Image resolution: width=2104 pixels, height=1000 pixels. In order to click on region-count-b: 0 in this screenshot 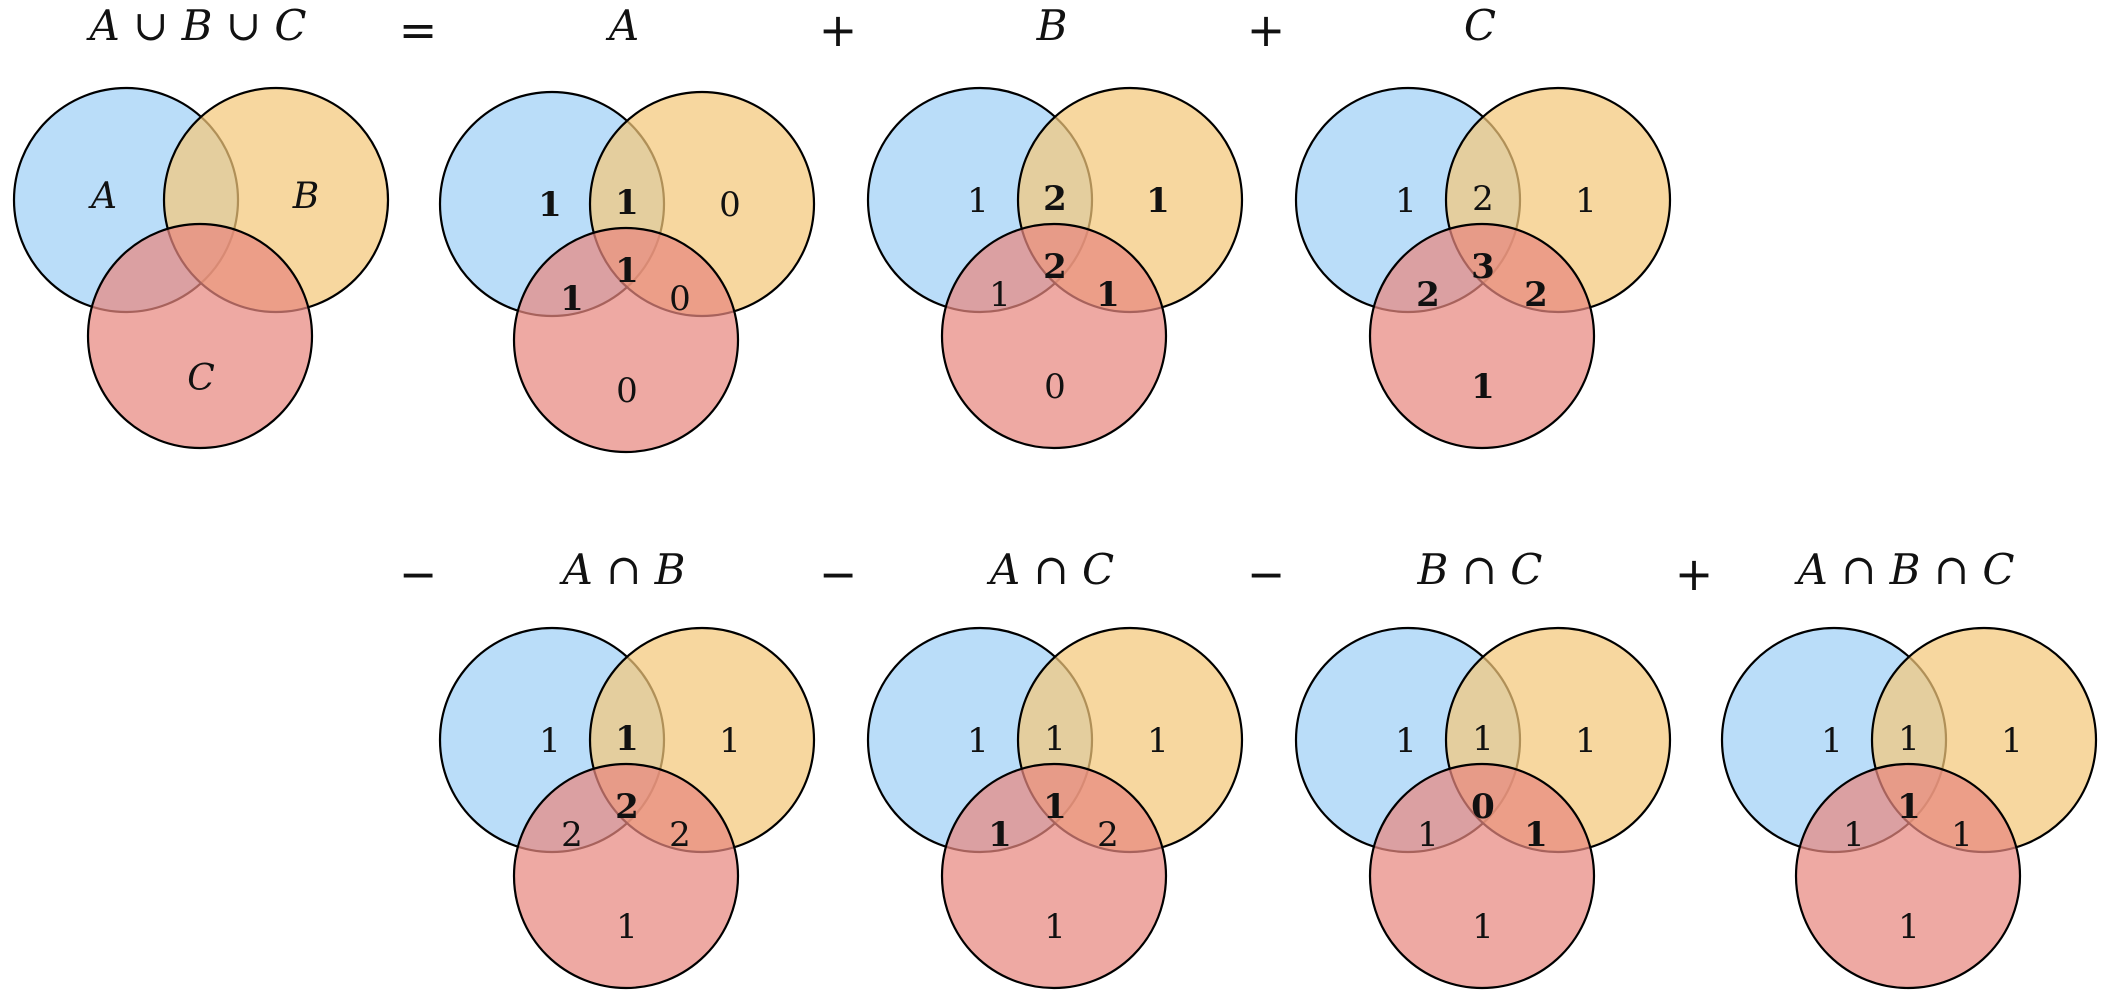, I will do `click(730, 205)`.